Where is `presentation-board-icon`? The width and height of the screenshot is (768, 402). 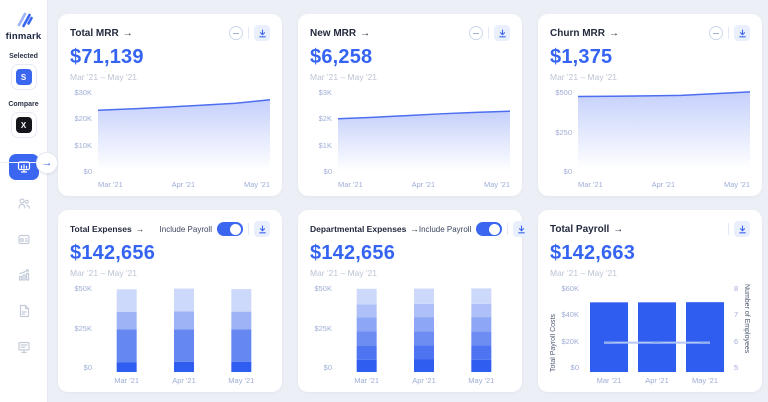
presentation-board-icon is located at coordinates (23, 347).